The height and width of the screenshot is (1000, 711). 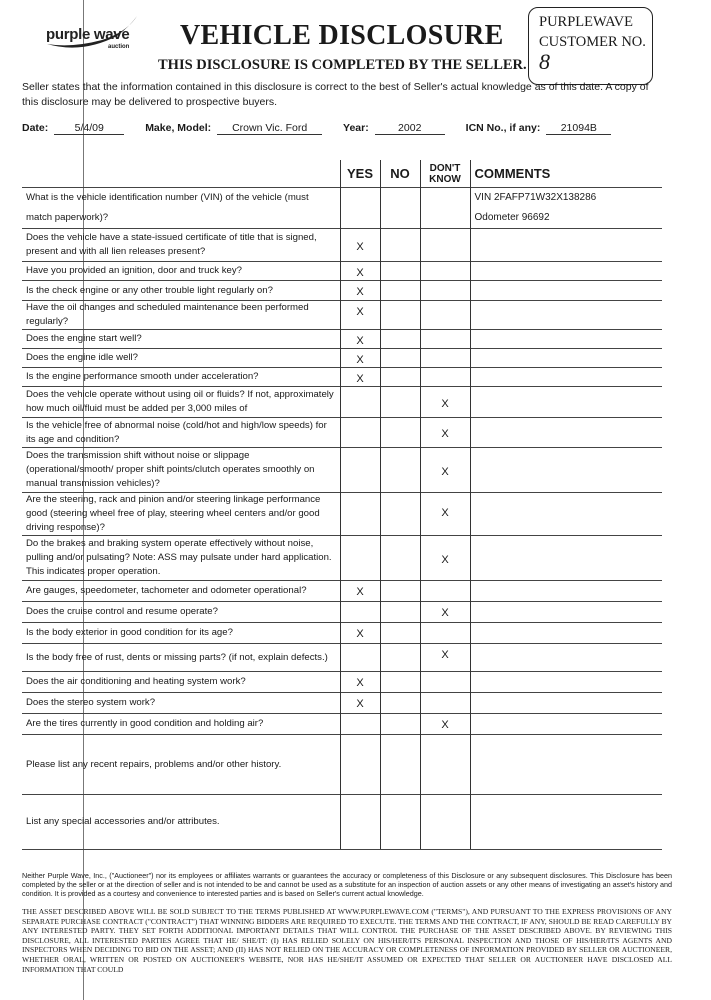 I want to click on comments-cell: VIN 2FAFP71W32X138286 Odometer 96692, so click(x=565, y=208).